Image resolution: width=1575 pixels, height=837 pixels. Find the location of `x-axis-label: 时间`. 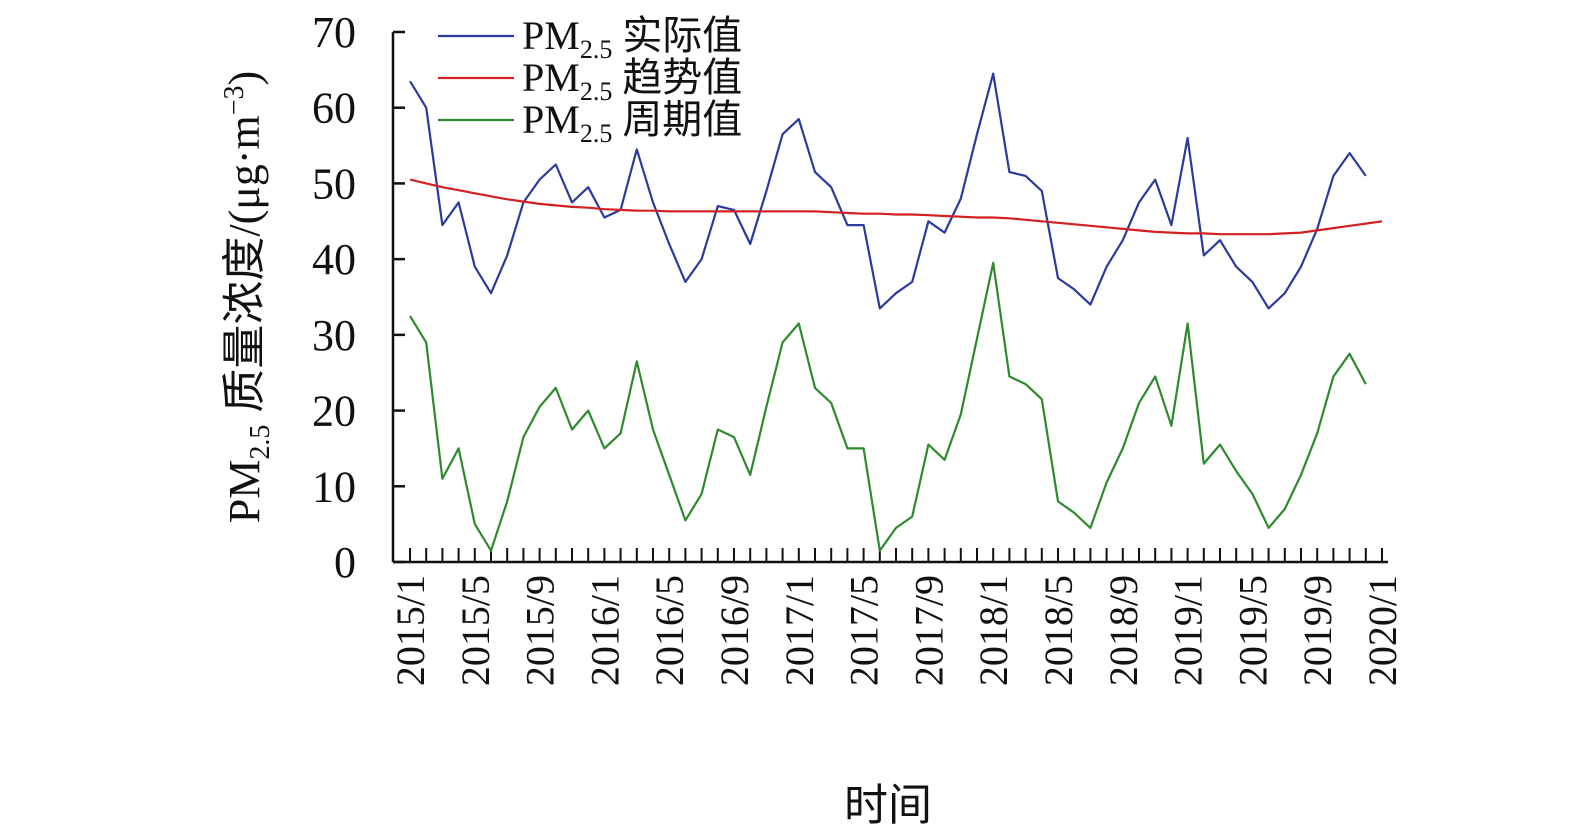

x-axis-label: 时间 is located at coordinates (888, 805).